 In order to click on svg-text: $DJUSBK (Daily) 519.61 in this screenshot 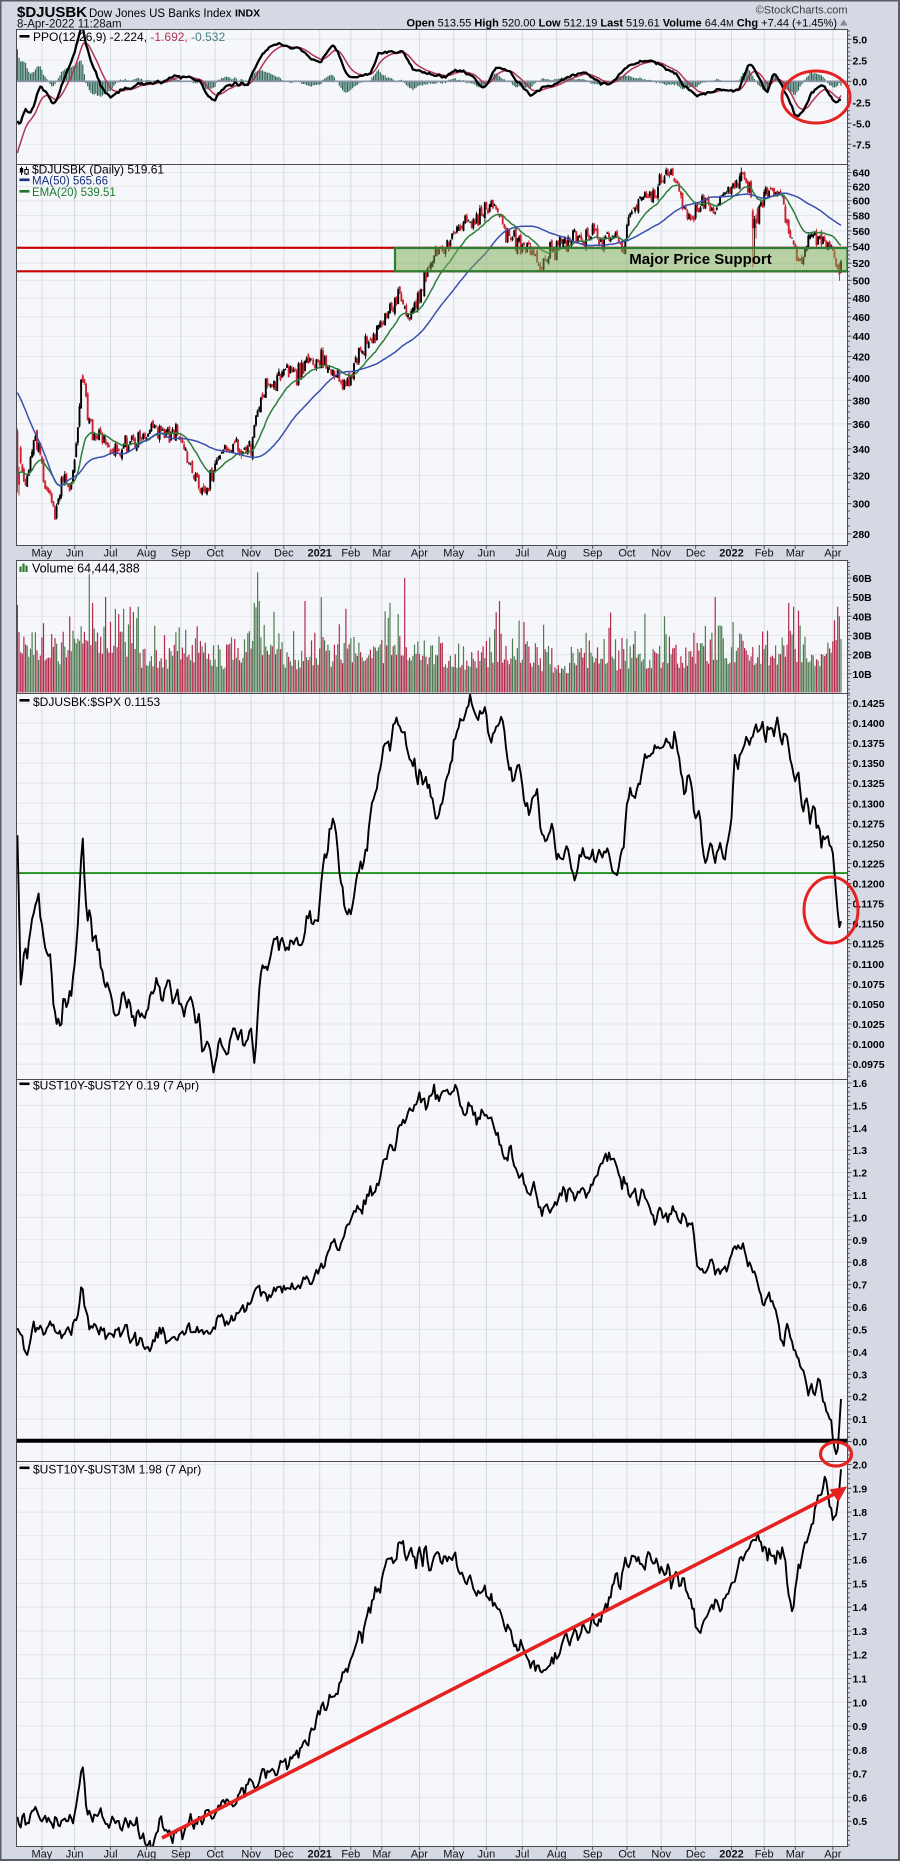, I will do `click(98, 170)`.